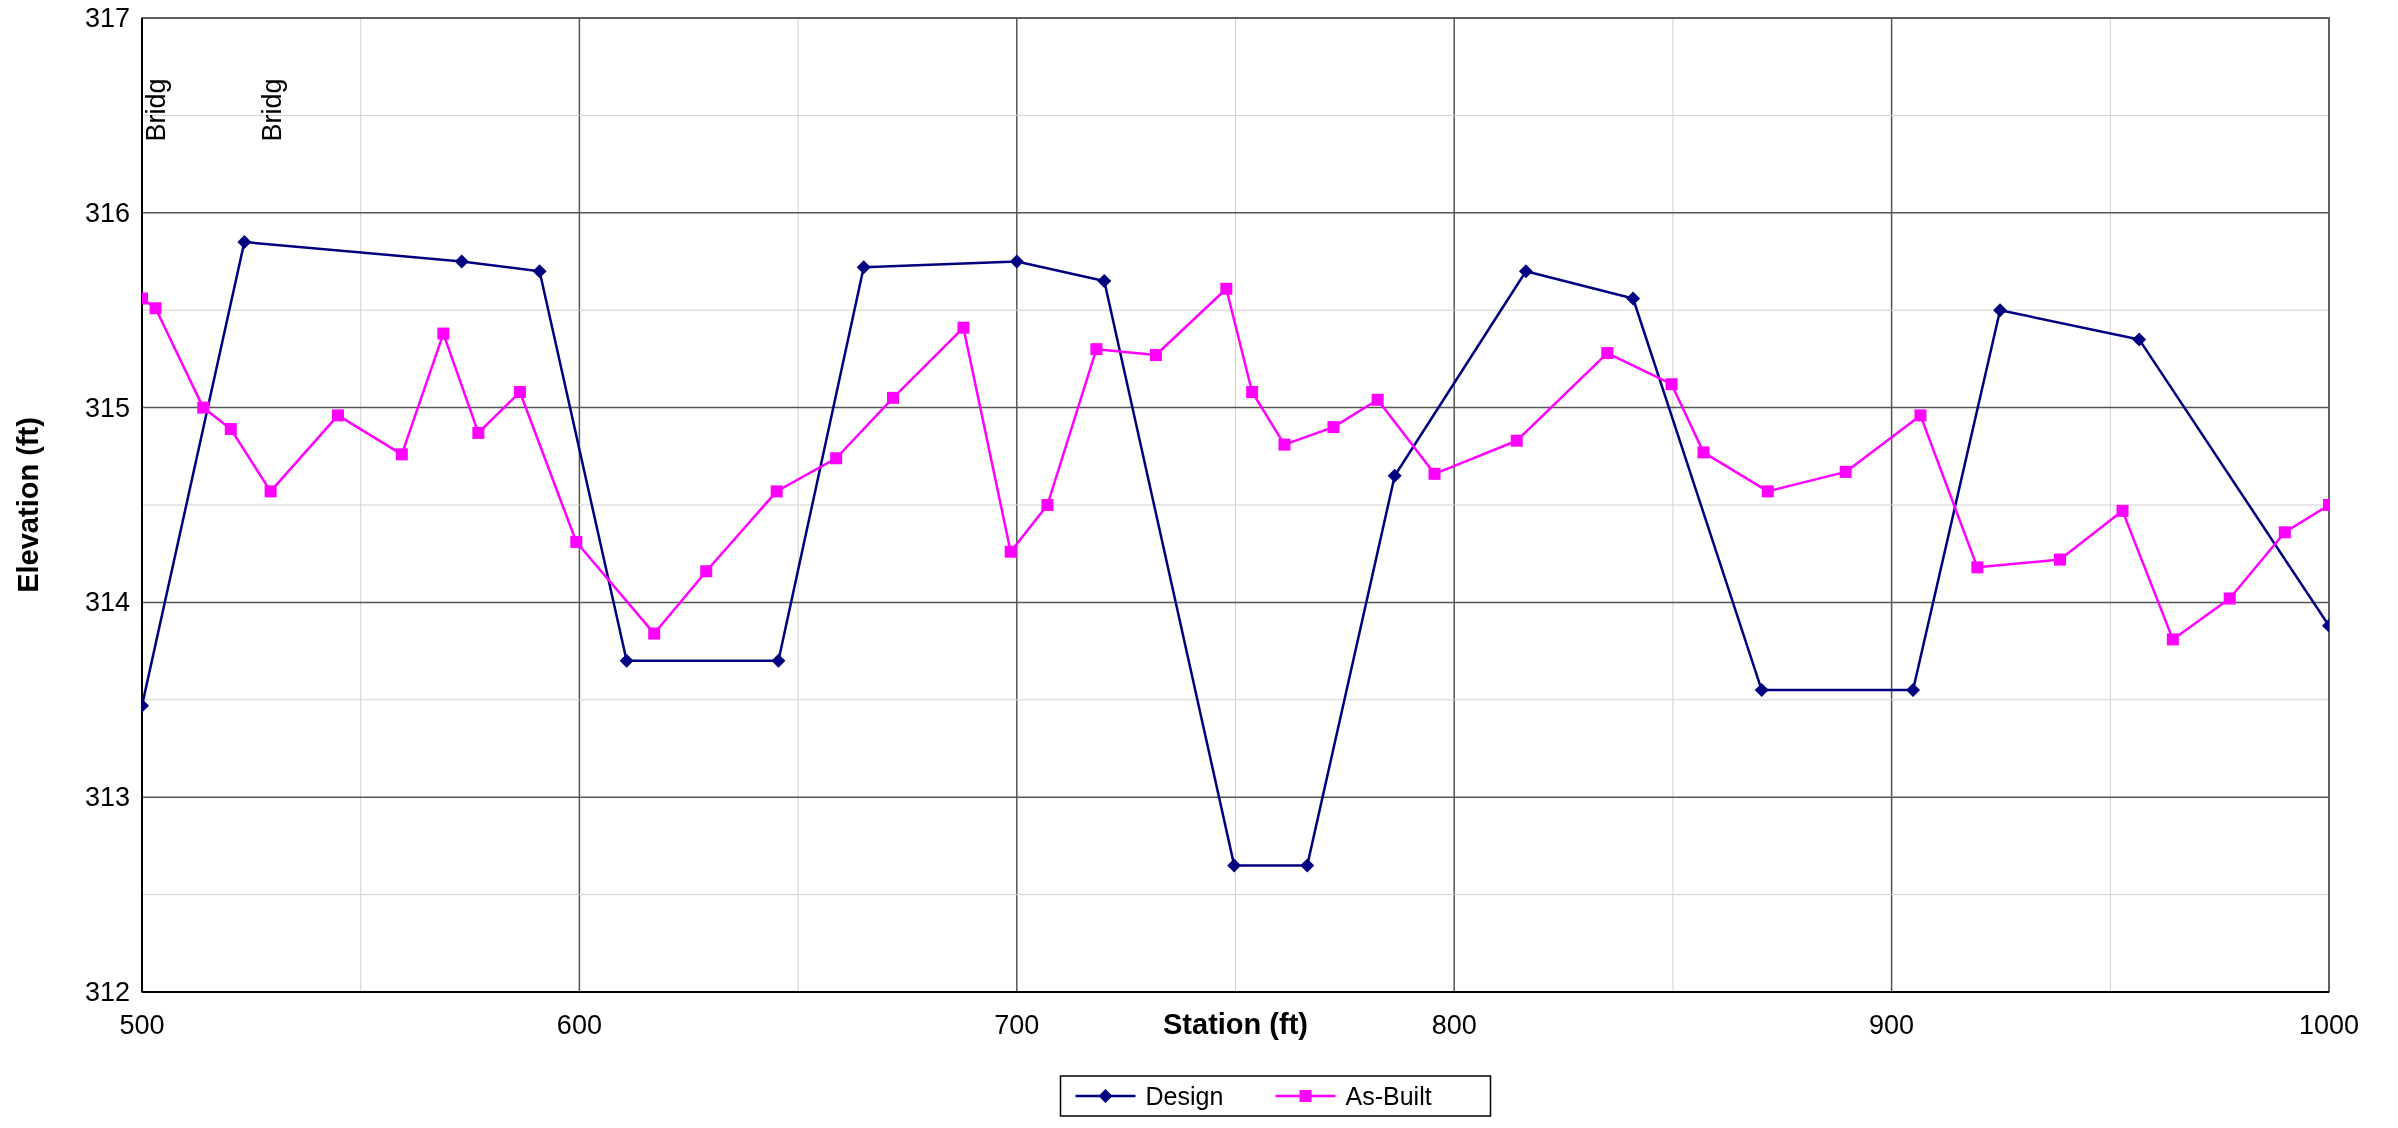 This screenshot has width=2398, height=1128. I want to click on x-tick-label: 1000, so click(2329, 1025).